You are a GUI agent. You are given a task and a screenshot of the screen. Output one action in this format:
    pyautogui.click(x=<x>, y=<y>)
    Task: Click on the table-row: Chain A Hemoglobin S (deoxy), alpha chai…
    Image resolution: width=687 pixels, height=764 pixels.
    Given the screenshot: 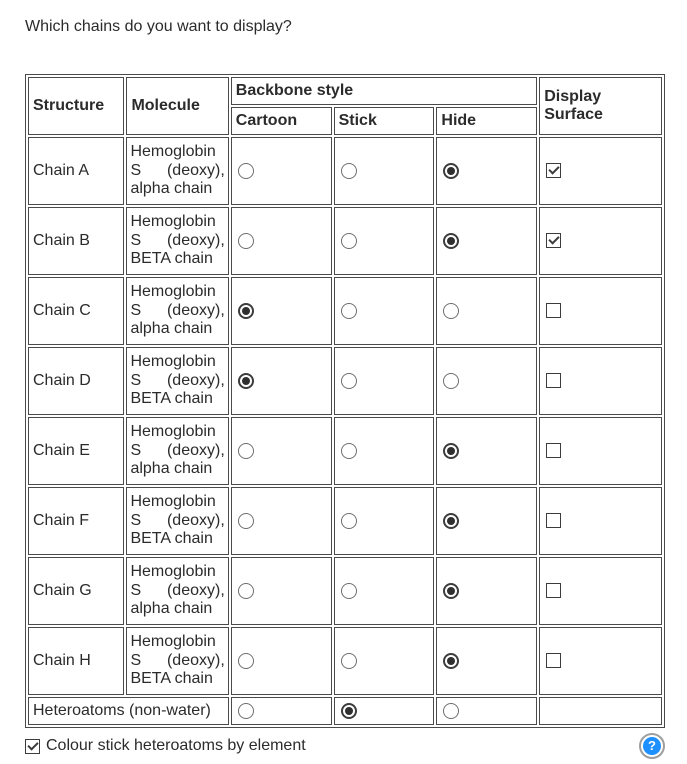 What is the action you would take?
    pyautogui.click(x=345, y=171)
    